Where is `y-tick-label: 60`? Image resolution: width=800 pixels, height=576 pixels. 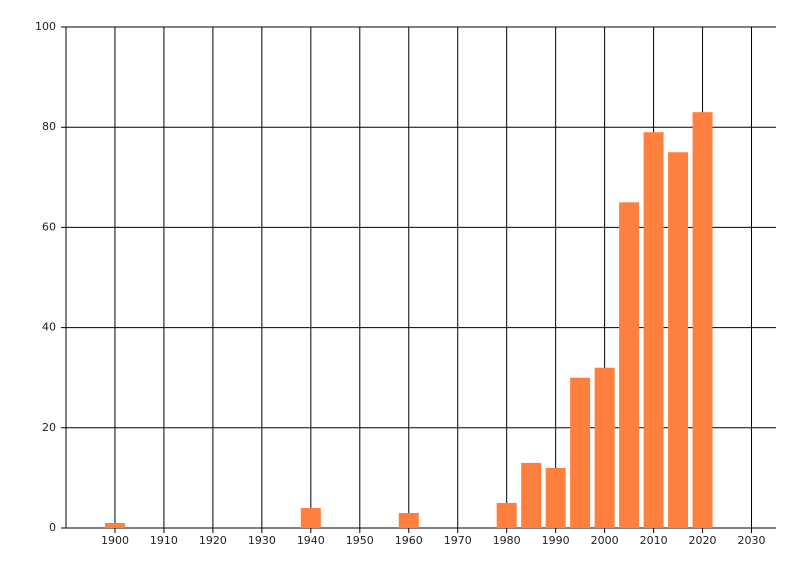
y-tick-label: 60 is located at coordinates (49, 226).